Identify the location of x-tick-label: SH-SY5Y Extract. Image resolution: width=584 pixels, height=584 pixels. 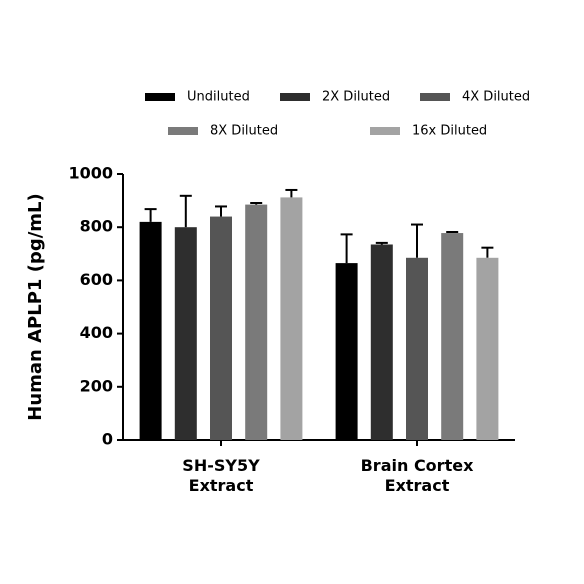
(221, 475).